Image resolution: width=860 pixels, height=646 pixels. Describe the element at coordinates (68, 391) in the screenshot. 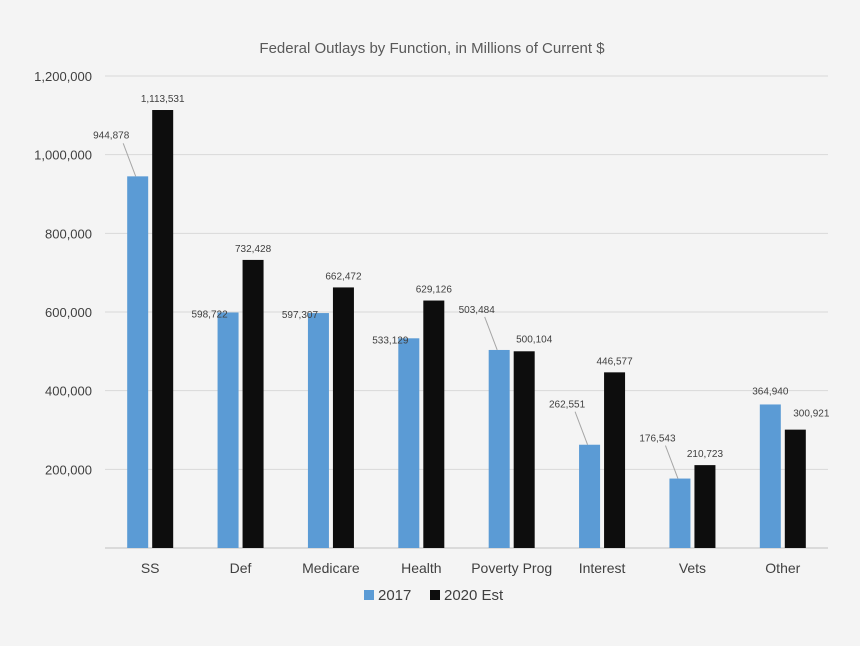

I see `y-tick-label: 400,000` at that location.